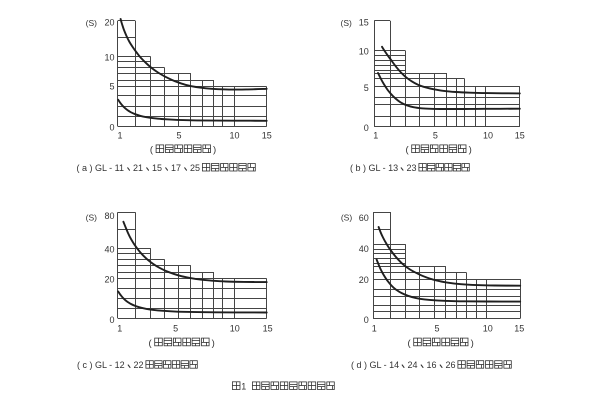  What do you see at coordinates (364, 218) in the screenshot?
I see `svg-text: 60` at bounding box center [364, 218].